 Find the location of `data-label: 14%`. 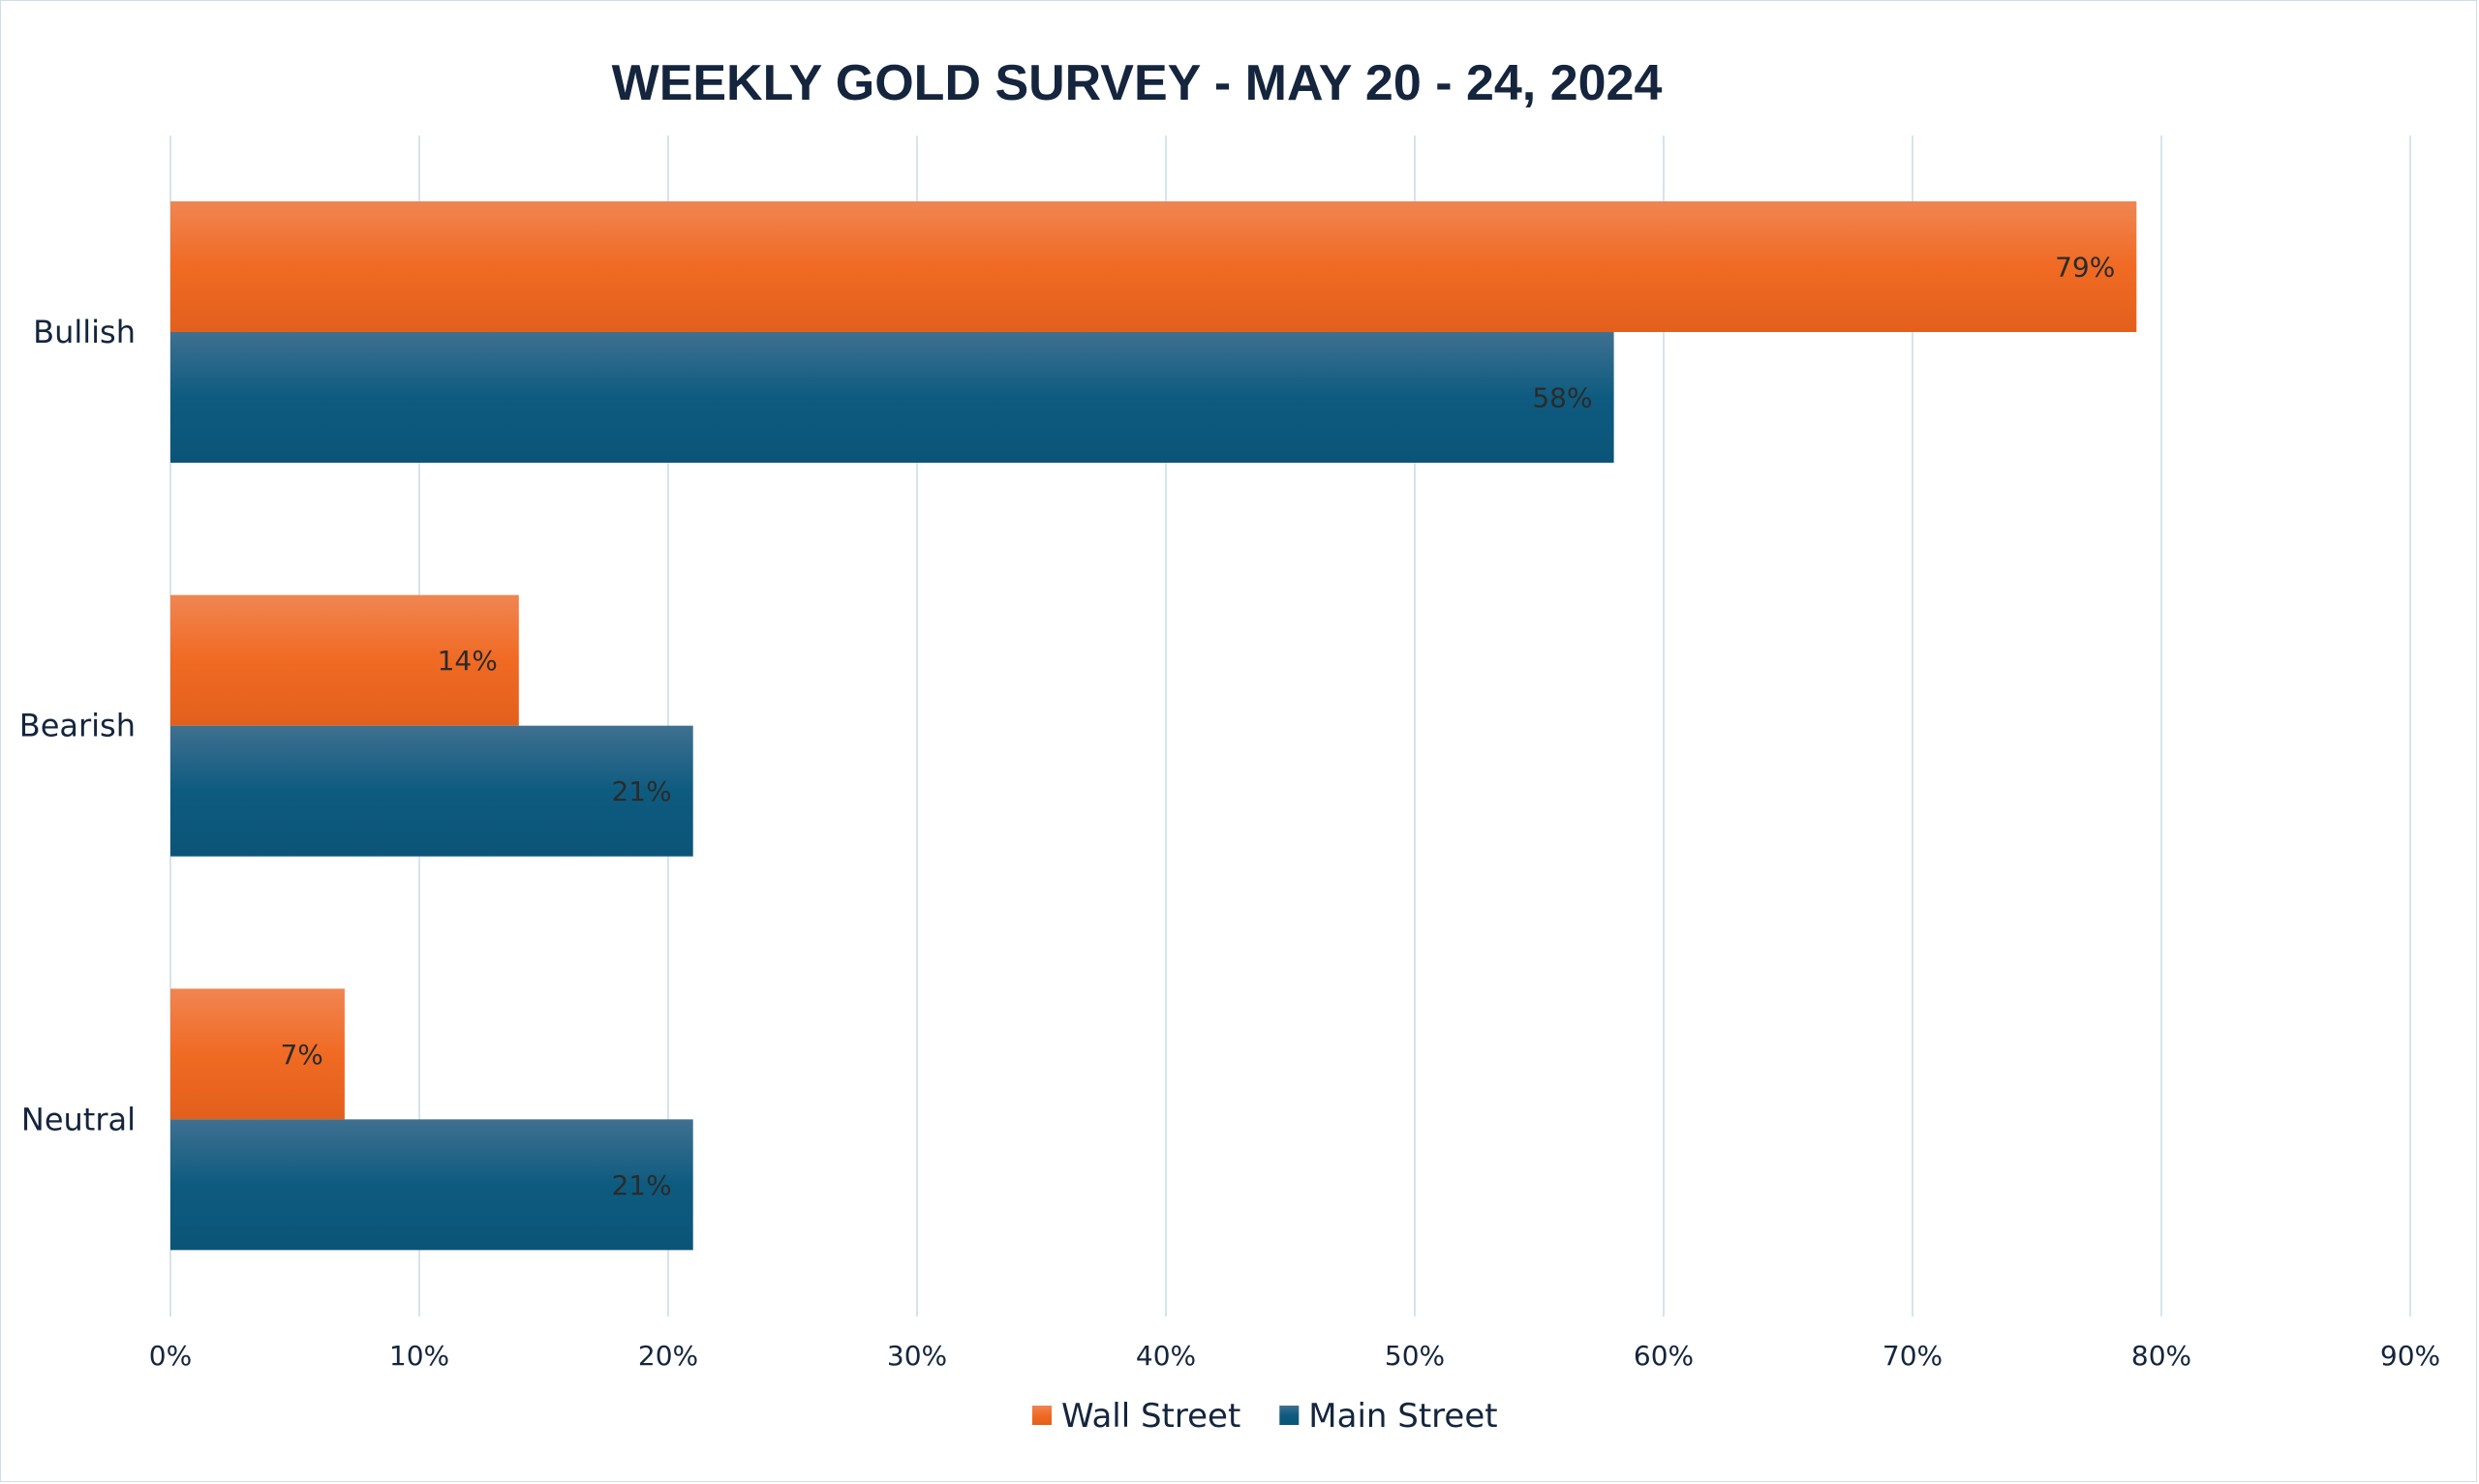

data-label: 14% is located at coordinates (468, 661).